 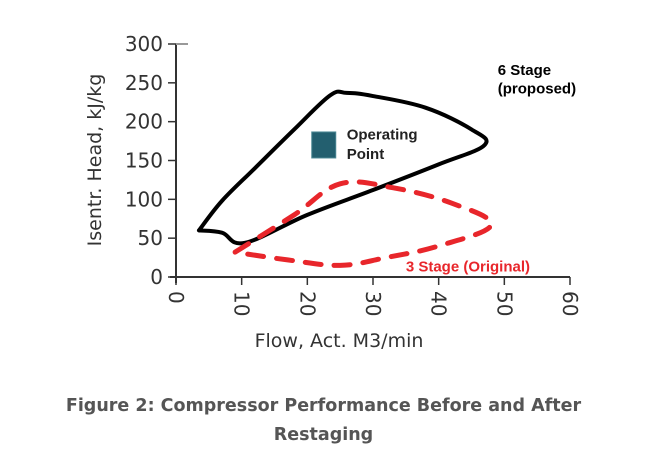 What do you see at coordinates (468, 267) in the screenshot?
I see `annotation-label: 3 Stage (Original)` at bounding box center [468, 267].